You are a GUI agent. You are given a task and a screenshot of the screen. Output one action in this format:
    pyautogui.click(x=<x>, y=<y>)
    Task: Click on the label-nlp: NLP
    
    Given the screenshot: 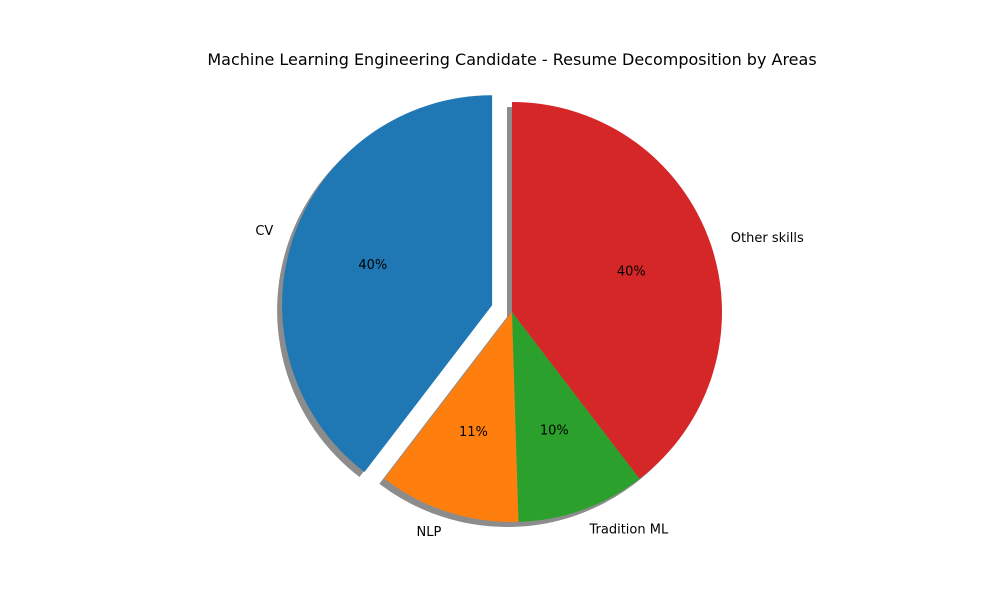 What is the action you would take?
    pyautogui.click(x=428, y=532)
    